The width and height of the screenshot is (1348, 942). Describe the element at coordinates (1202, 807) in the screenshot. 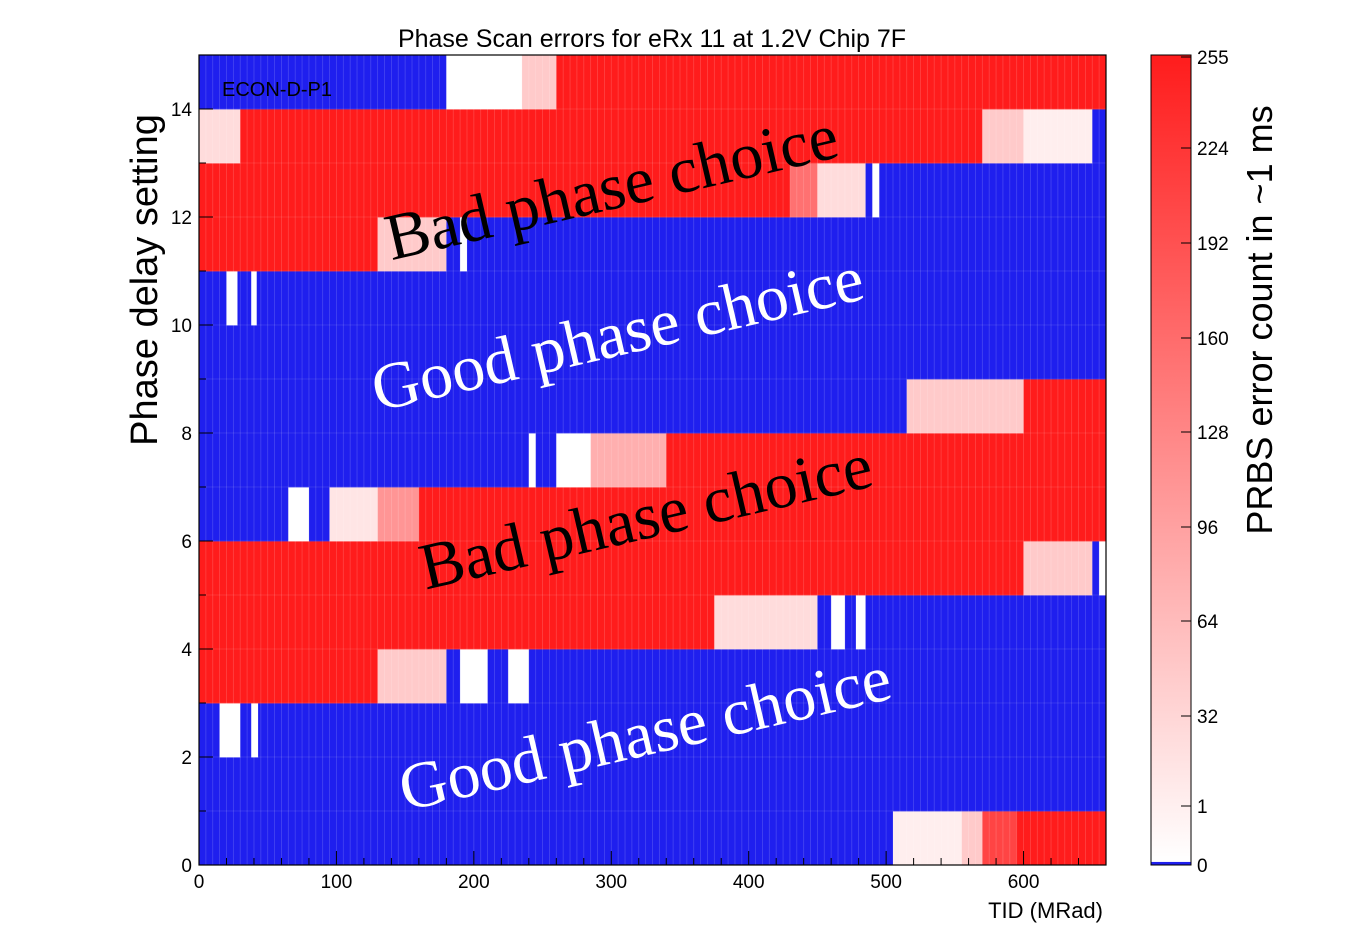

I see `colorbar-tick-label: 1` at that location.